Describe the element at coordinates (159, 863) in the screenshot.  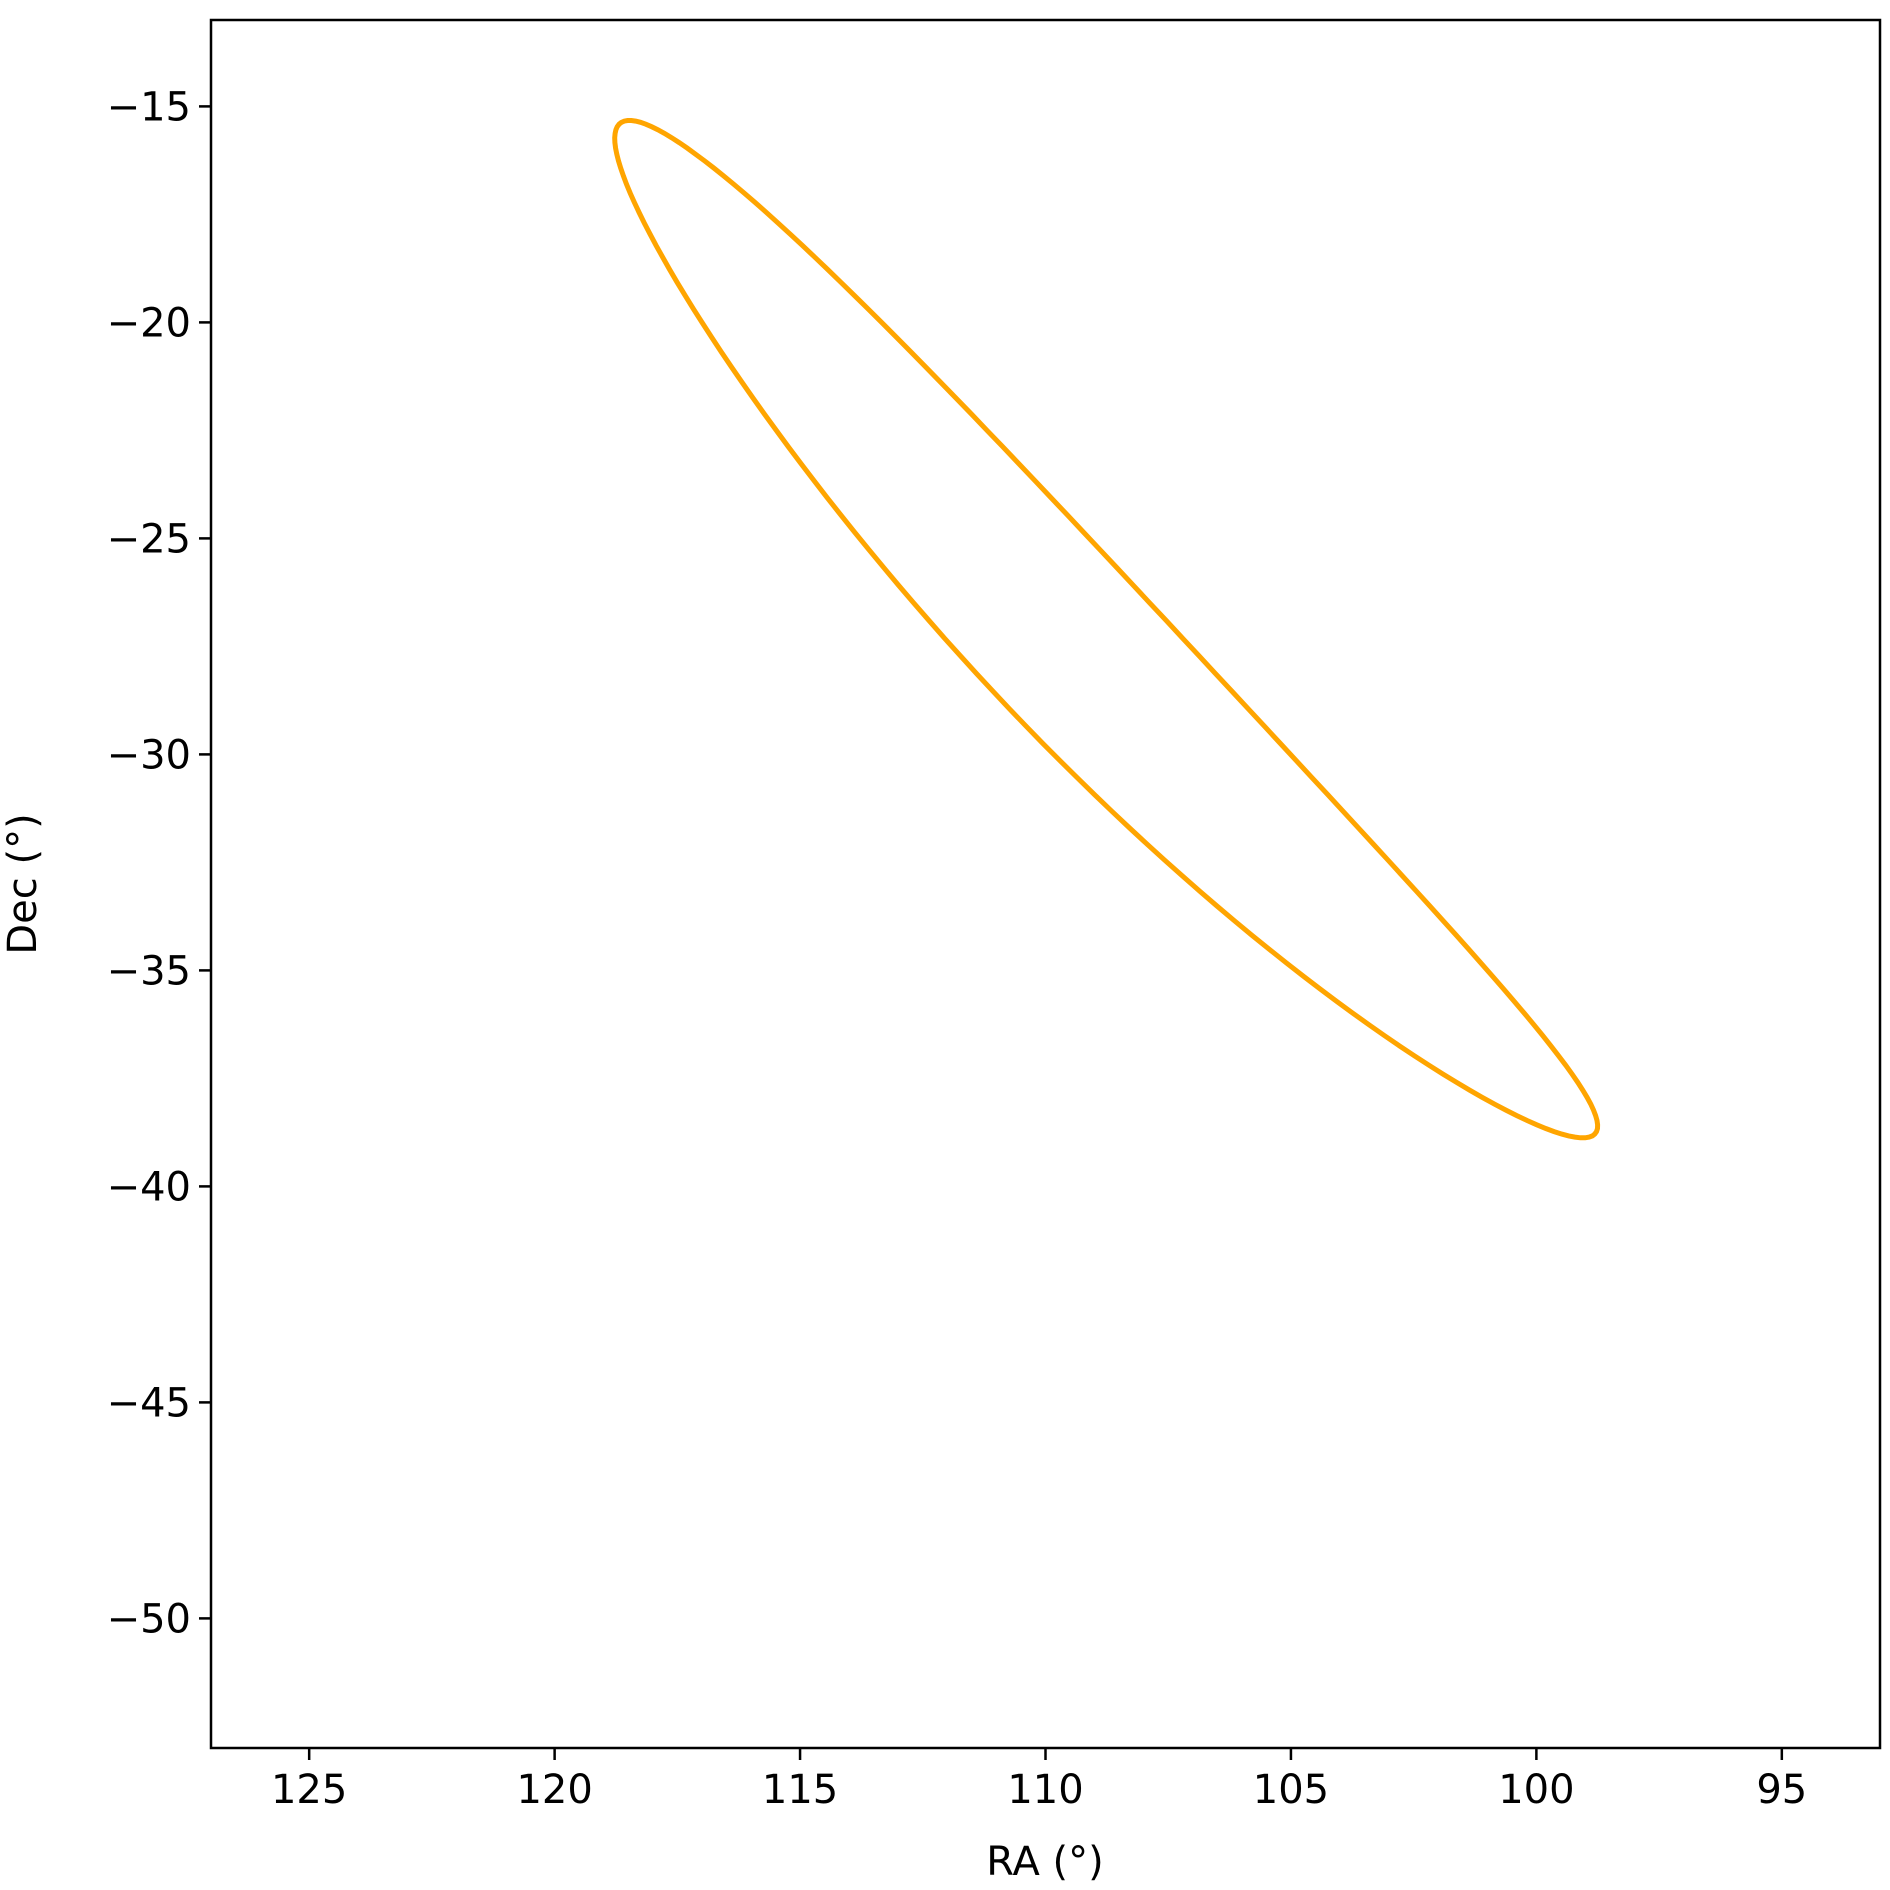
I see `y-axis: −15 −20 −25 −30 −35 −40 −45 −50` at that location.